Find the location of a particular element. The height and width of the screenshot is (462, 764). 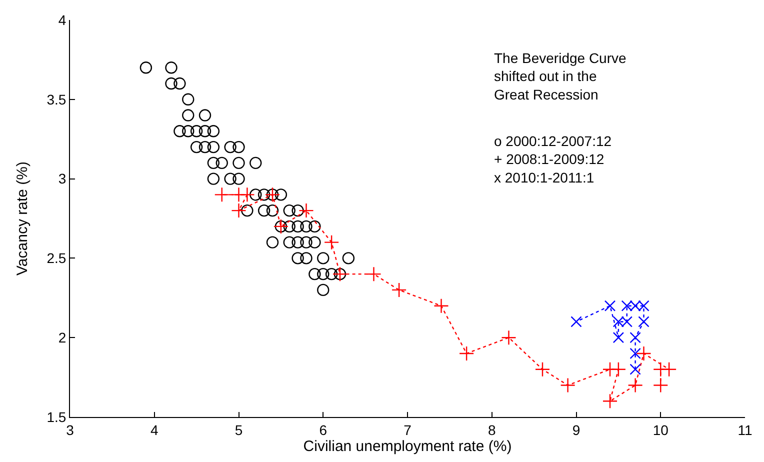

x-tick-label: 5 is located at coordinates (238, 430).